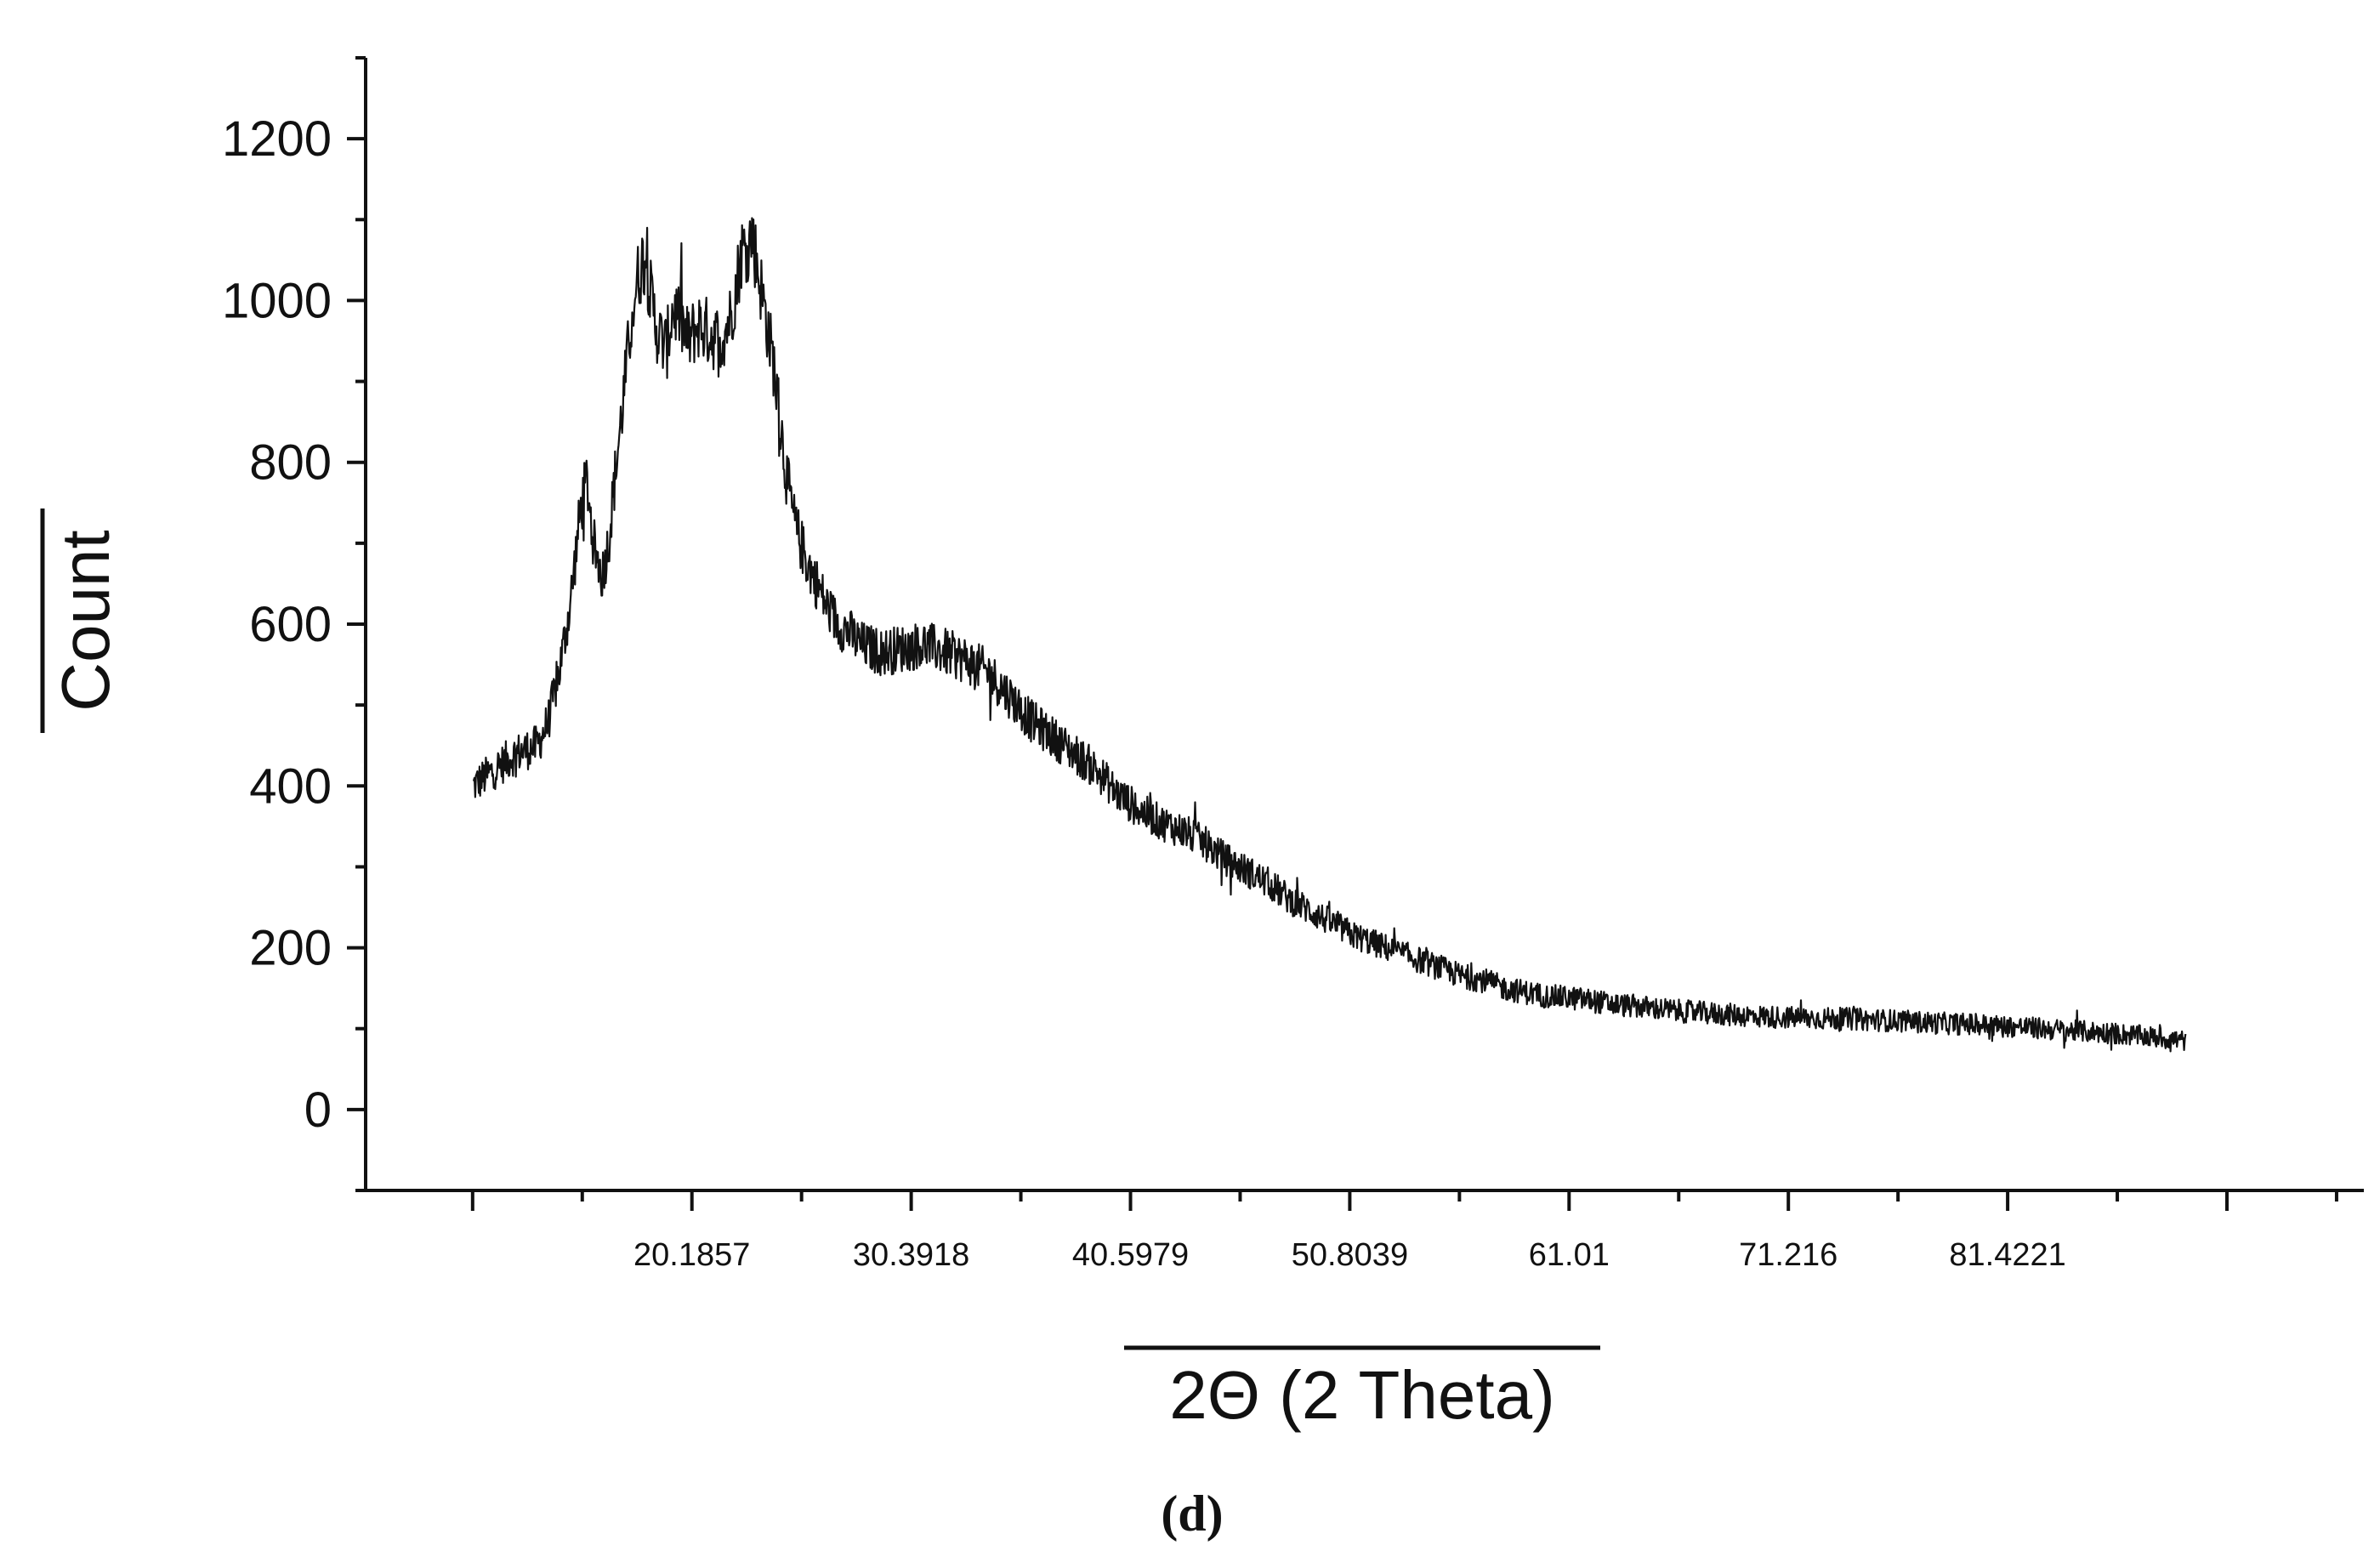  What do you see at coordinates (1192, 1514) in the screenshot?
I see `figure-caption: (d)` at bounding box center [1192, 1514].